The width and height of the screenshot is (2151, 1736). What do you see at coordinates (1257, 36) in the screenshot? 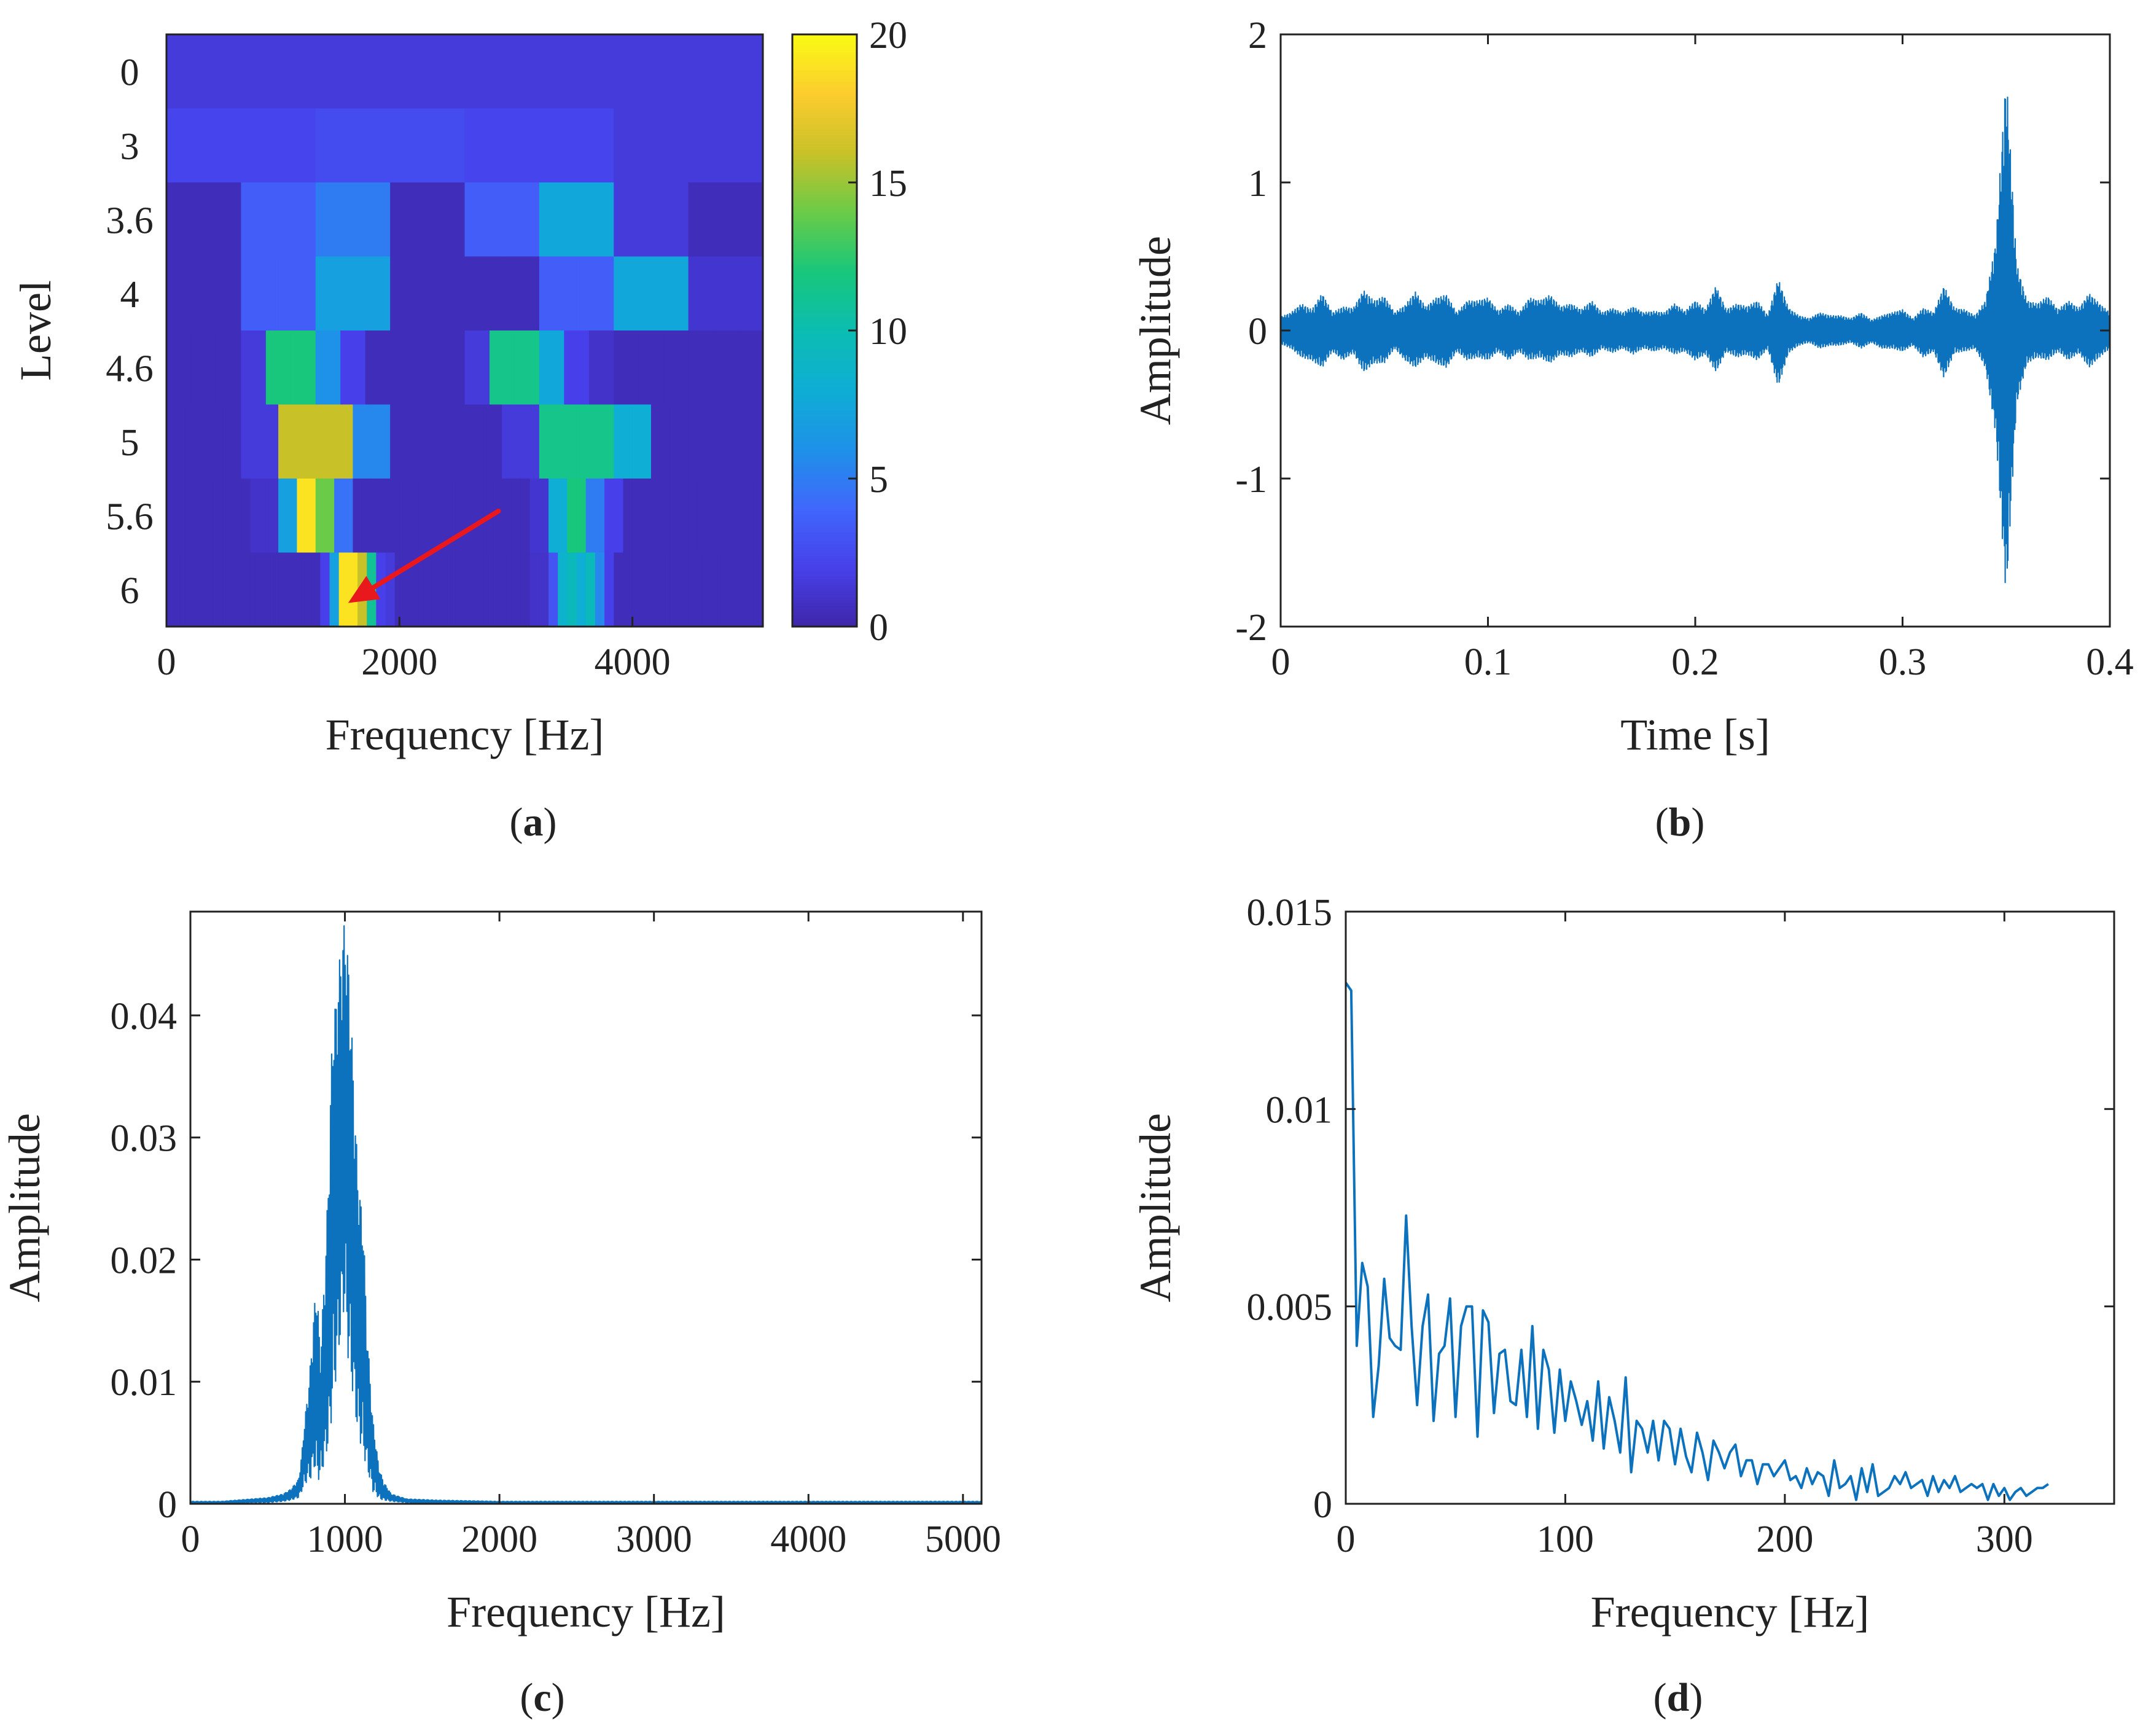
I see `y-tick-label: 2` at bounding box center [1257, 36].